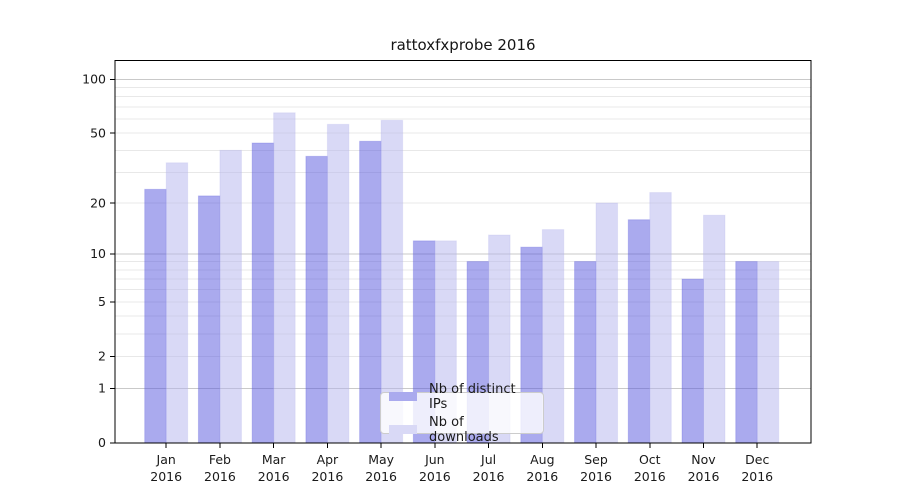  Describe the element at coordinates (542, 459) in the screenshot. I see `x-tick-label-month: Aug` at that location.